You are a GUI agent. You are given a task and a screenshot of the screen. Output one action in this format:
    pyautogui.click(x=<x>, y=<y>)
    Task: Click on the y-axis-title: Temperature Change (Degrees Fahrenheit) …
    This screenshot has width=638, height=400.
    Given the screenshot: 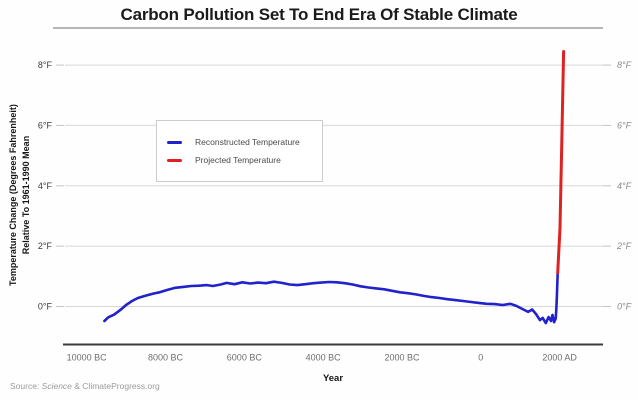 What is the action you would take?
    pyautogui.click(x=20, y=195)
    